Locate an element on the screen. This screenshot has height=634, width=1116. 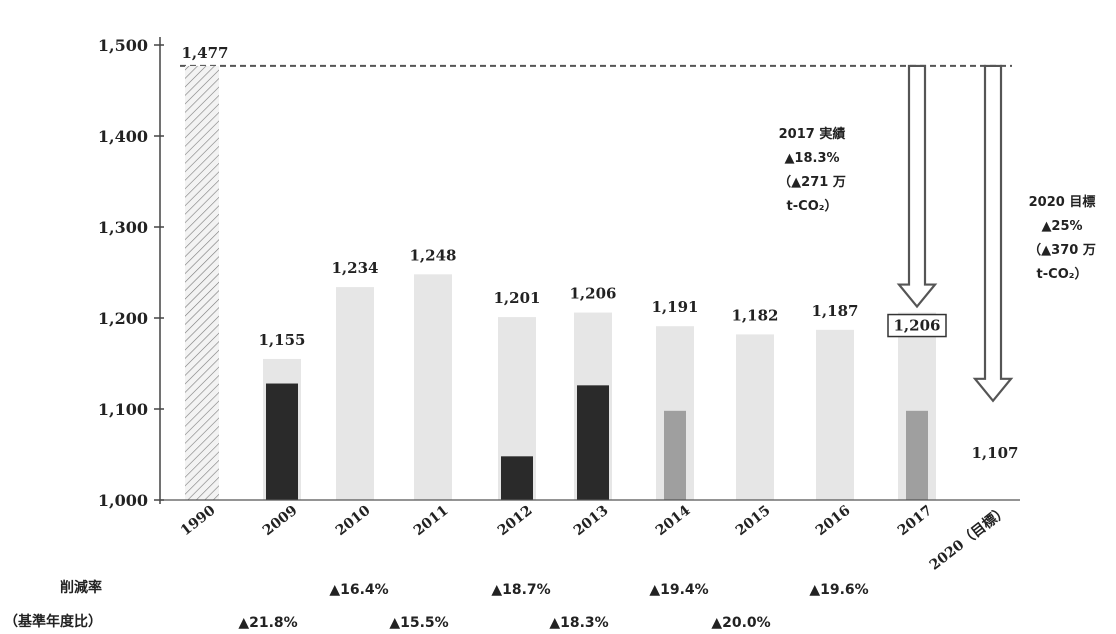
x-tick-label-2012: 2012 is located at coordinates (515, 521).